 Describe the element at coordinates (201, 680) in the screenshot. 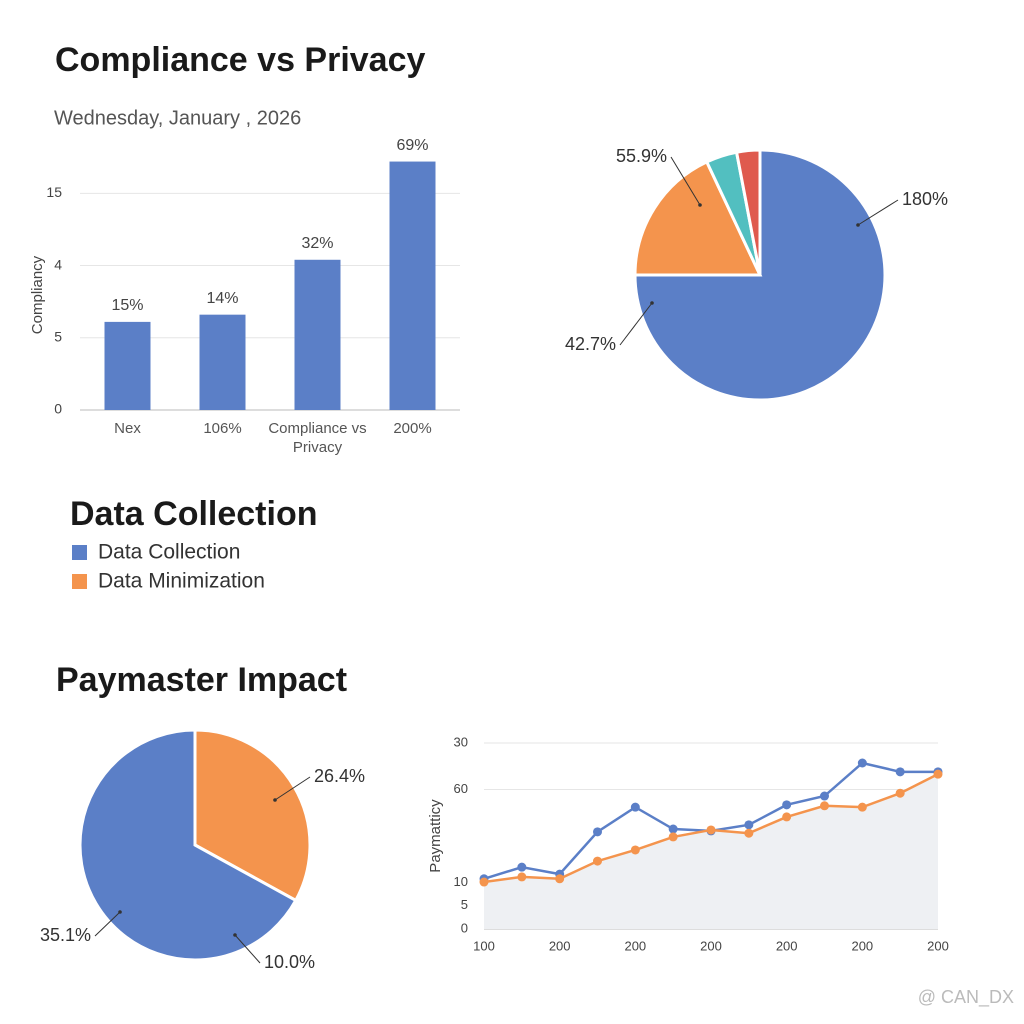

I see `section-title: Paymaster Impact` at that location.